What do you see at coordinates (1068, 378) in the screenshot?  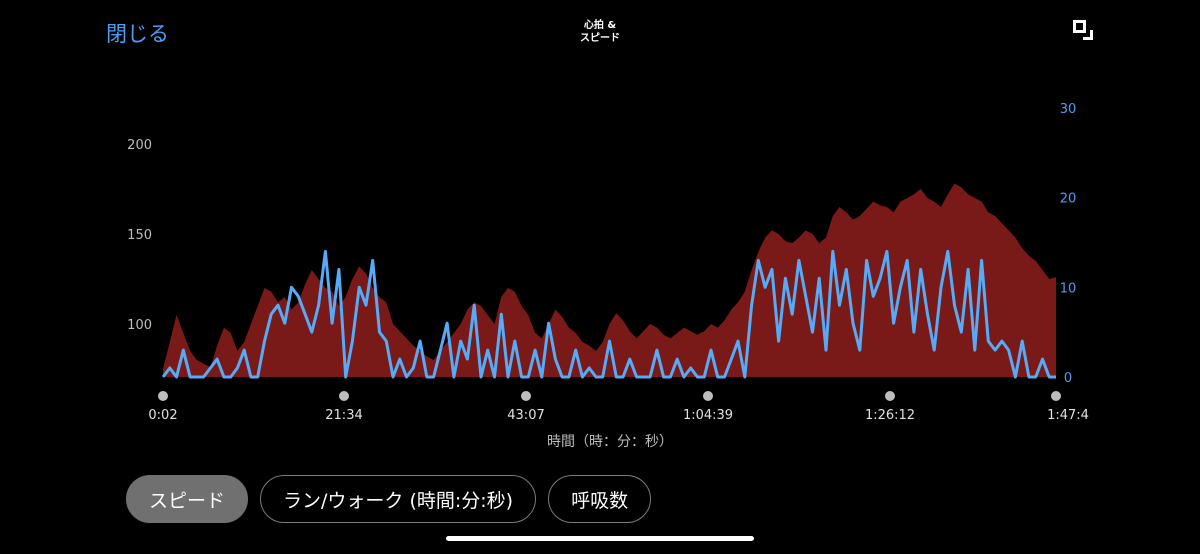 I see `y-right-tick: 0` at bounding box center [1068, 378].